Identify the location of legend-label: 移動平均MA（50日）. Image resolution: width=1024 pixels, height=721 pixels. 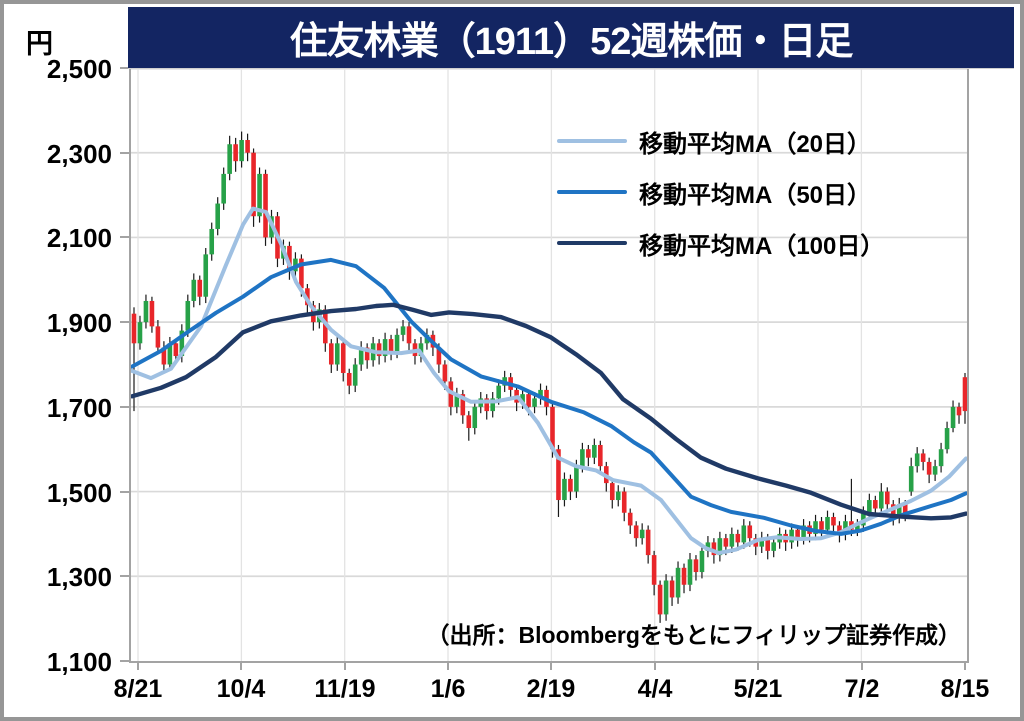
(755, 195).